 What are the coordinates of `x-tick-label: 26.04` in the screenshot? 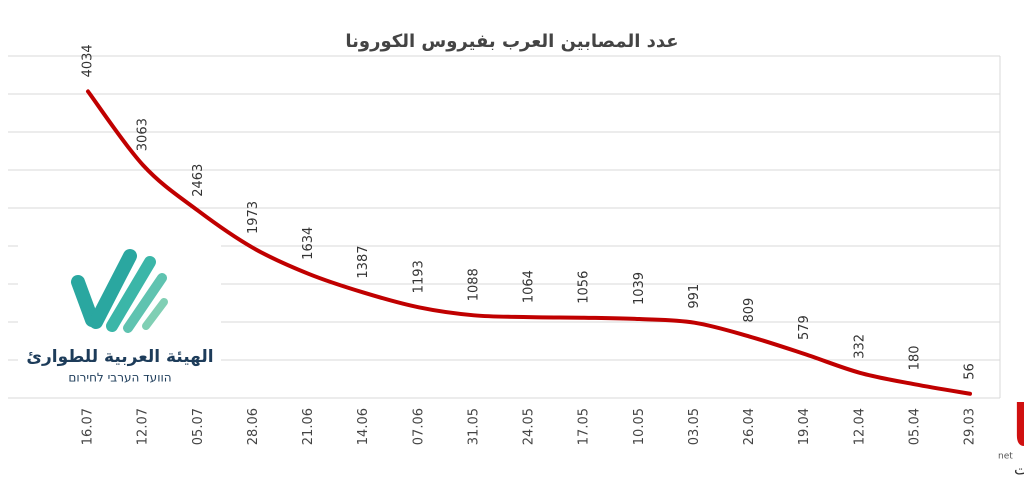 It's located at (749, 426).